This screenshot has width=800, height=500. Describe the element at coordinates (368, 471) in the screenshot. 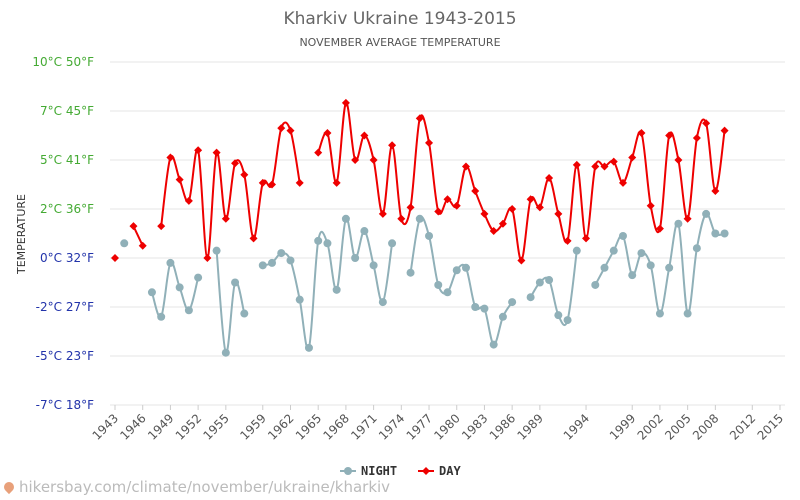

I see `legend-item-night: NIGHT` at that location.